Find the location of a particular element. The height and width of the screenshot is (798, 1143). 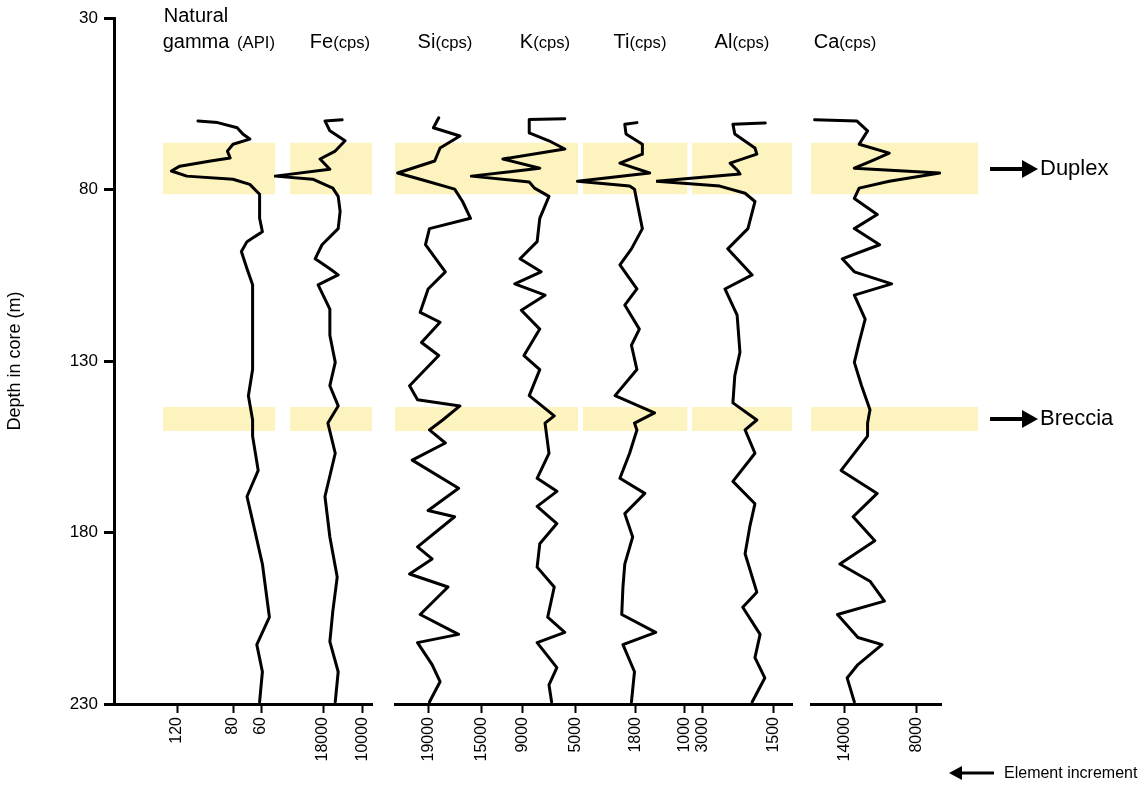

x-tick-label: 60 is located at coordinates (260, 725).